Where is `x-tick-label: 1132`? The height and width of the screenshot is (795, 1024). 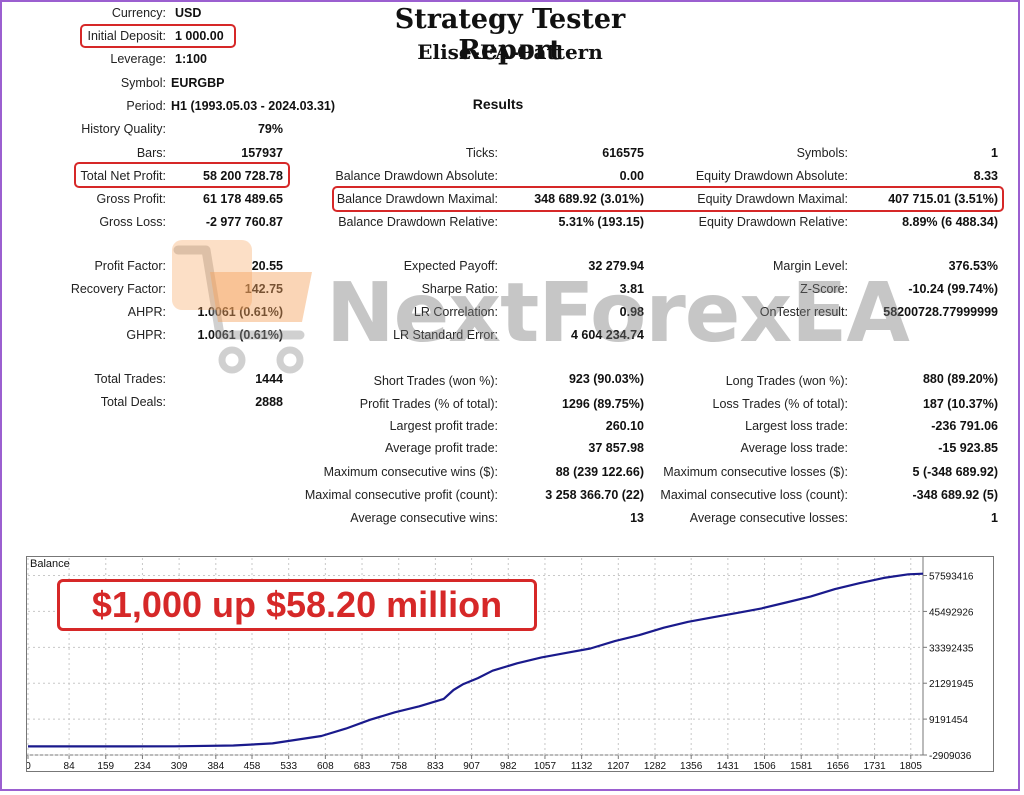 x-tick-label: 1132 is located at coordinates (582, 766).